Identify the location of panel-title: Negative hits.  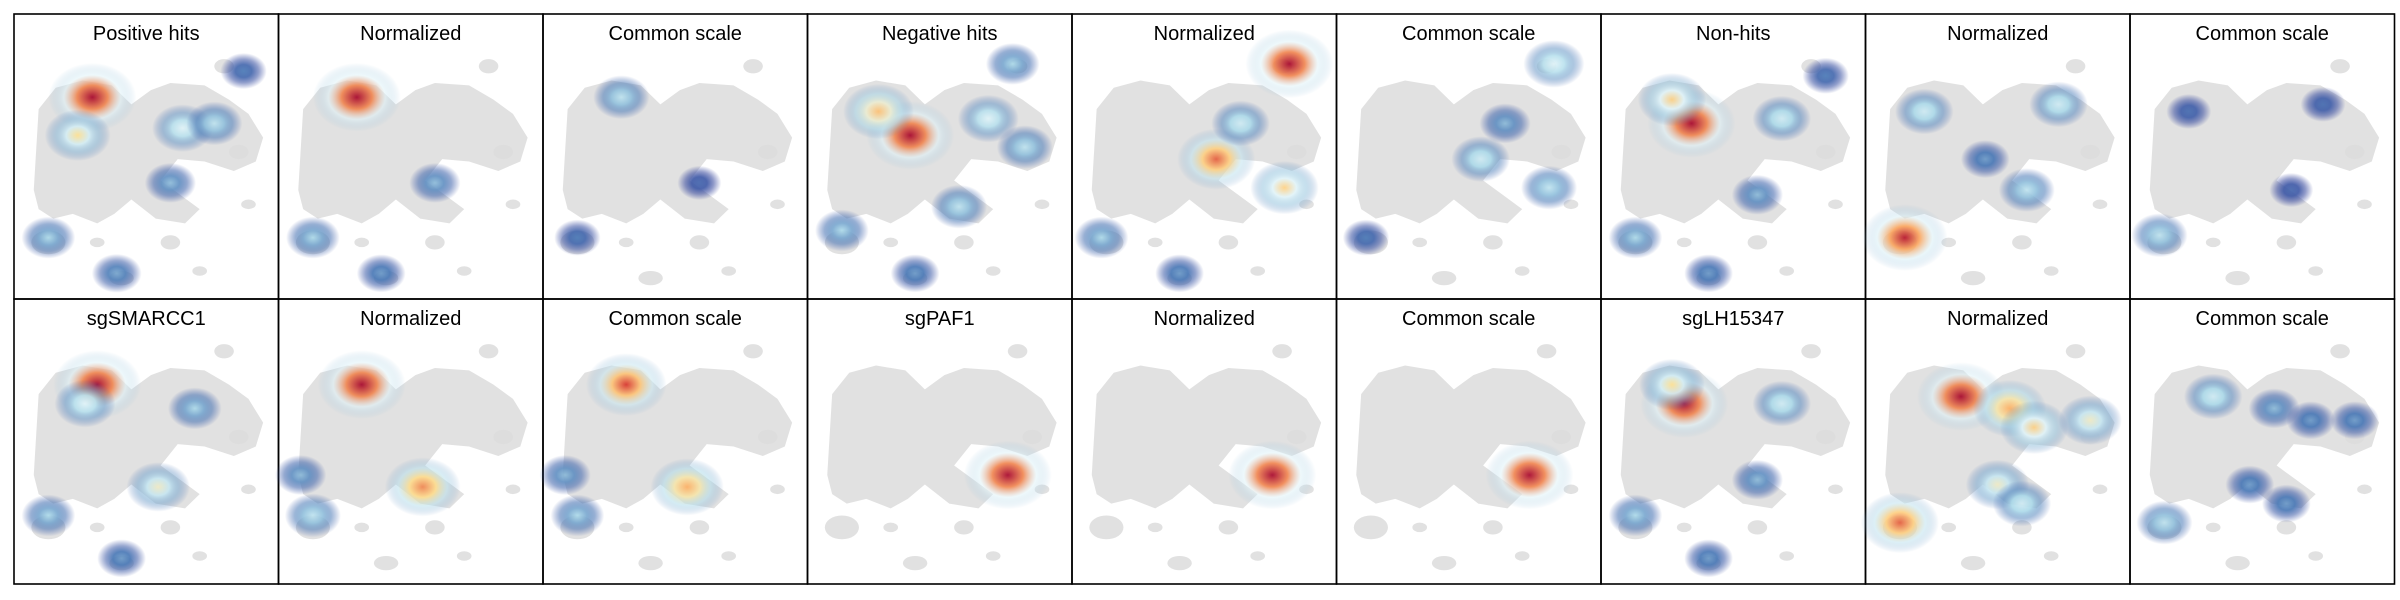
(940, 34).